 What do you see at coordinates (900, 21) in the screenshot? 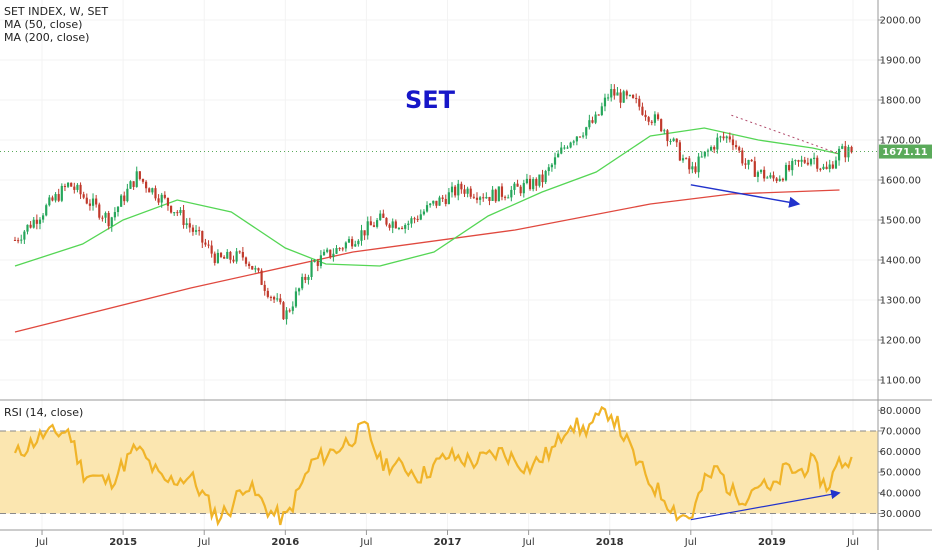
I see `price-tick-label: 2000.00` at bounding box center [900, 21].